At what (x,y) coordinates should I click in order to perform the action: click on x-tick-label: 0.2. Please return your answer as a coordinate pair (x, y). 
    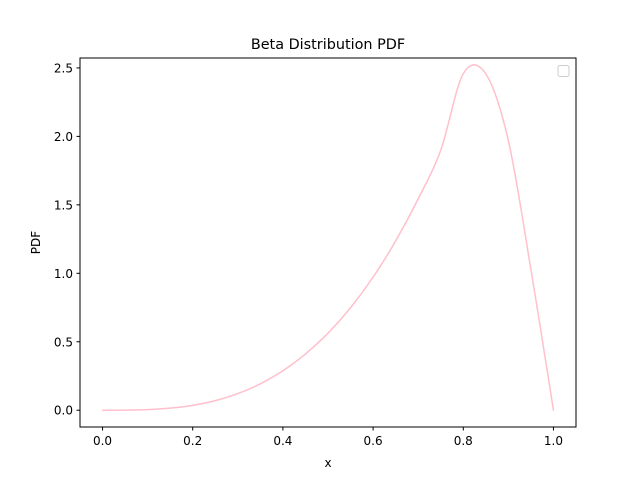
    Looking at the image, I should click on (192, 441).